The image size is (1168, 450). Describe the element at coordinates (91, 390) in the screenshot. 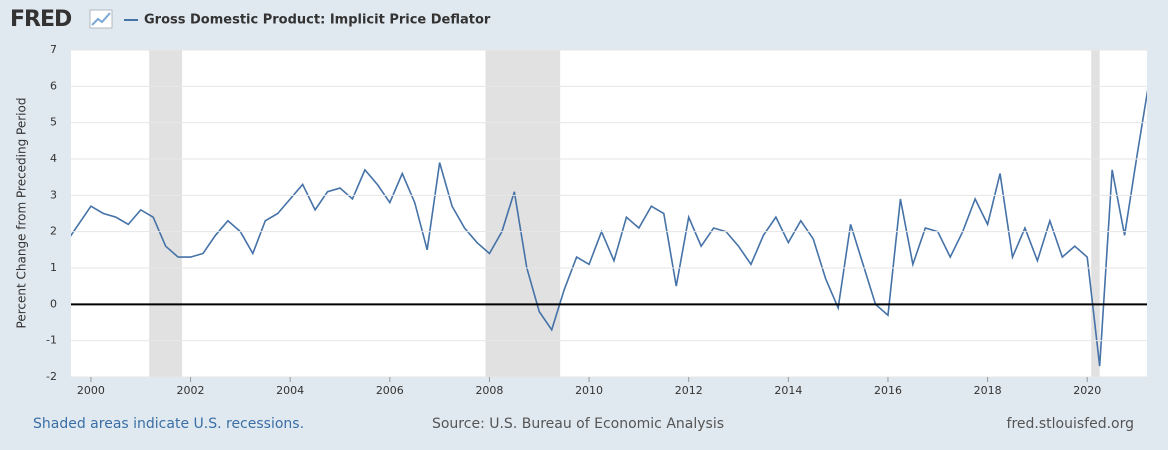

I see `x-tick-label: 2000` at that location.